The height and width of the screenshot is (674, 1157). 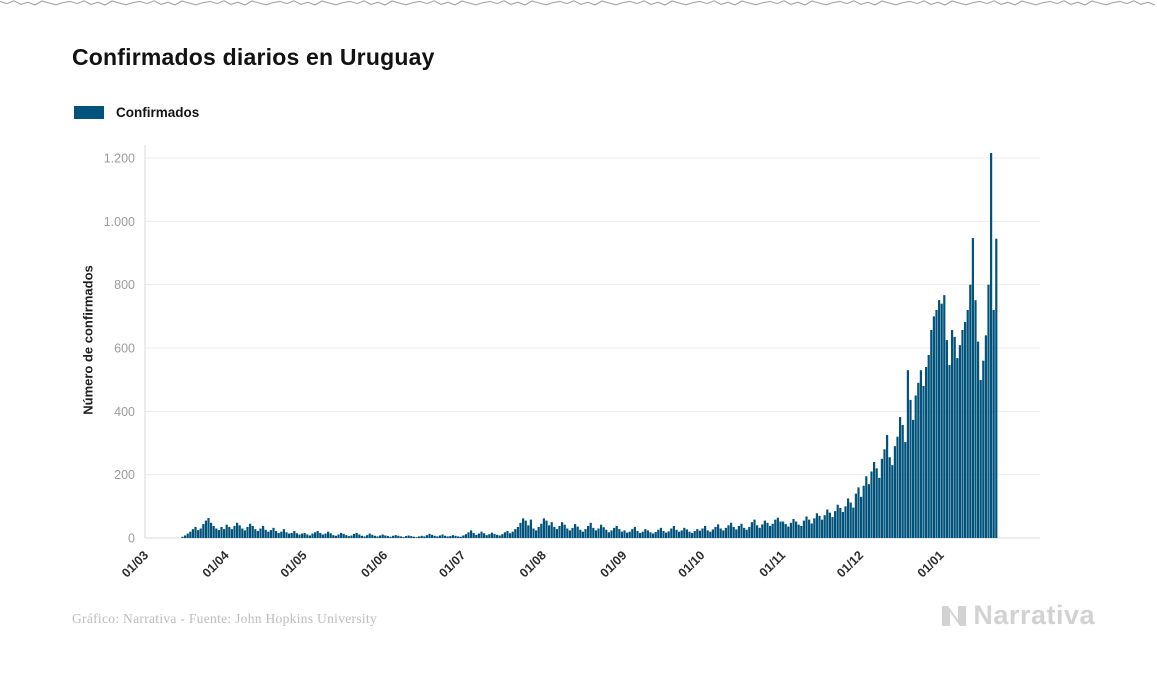 I want to click on y-tick-label: 1.000, so click(x=119, y=222).